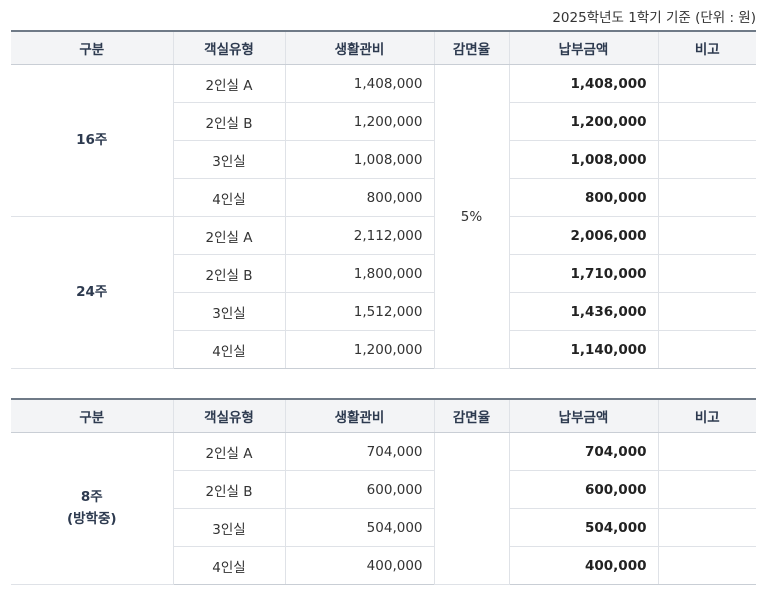  I want to click on table-row: 4인실 400,000 400,000, so click(383, 565).